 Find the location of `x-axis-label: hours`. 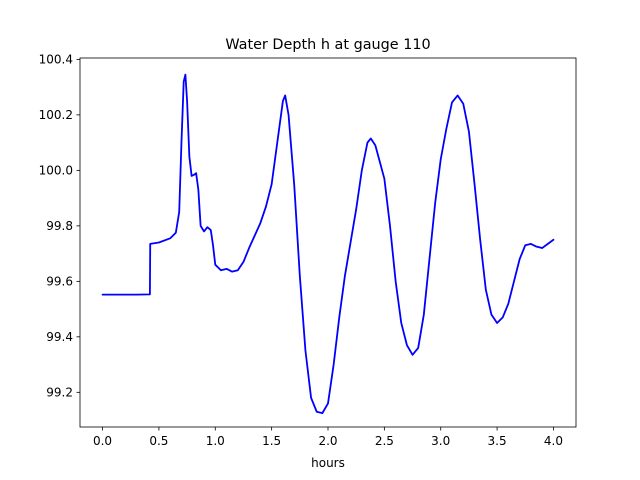

x-axis-label: hours is located at coordinates (328, 463).